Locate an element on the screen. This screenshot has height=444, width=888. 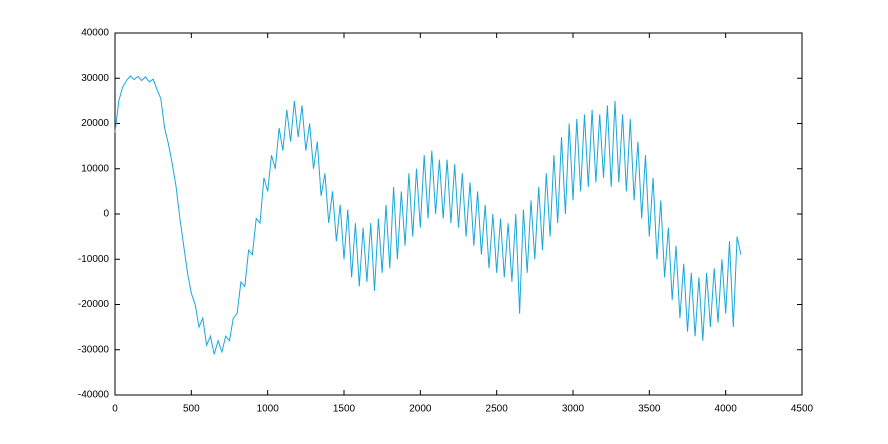
y-tick-label: -10000 is located at coordinates (94, 259).